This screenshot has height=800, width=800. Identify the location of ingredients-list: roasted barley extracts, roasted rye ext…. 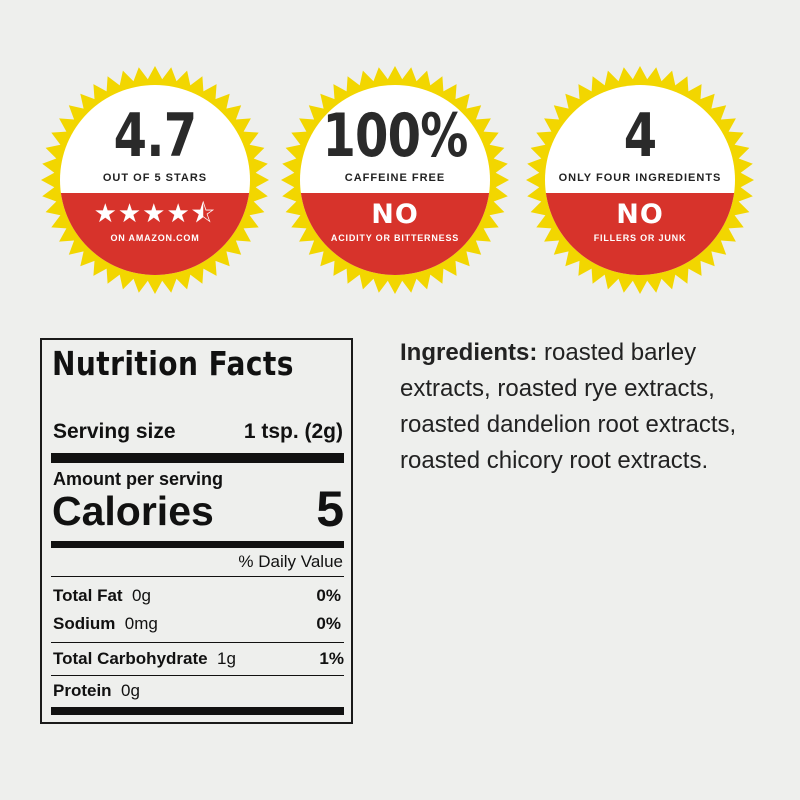
(568, 406).